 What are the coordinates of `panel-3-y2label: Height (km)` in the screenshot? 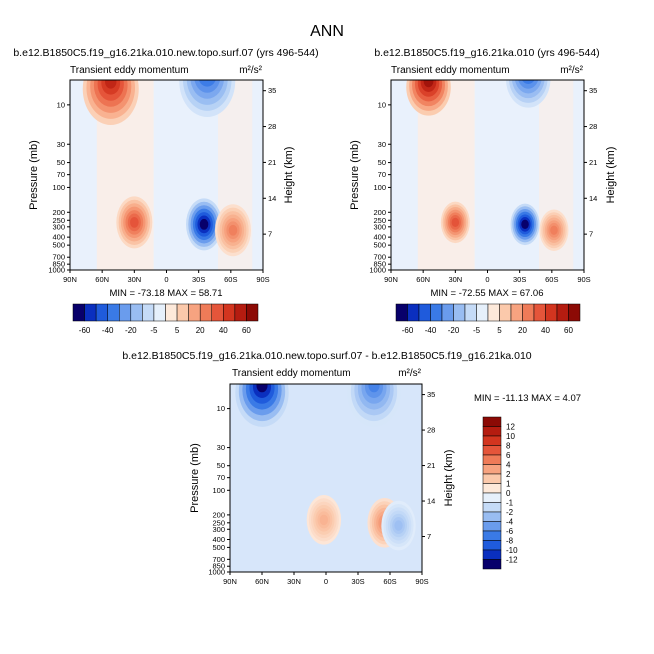 It's located at (449, 478).